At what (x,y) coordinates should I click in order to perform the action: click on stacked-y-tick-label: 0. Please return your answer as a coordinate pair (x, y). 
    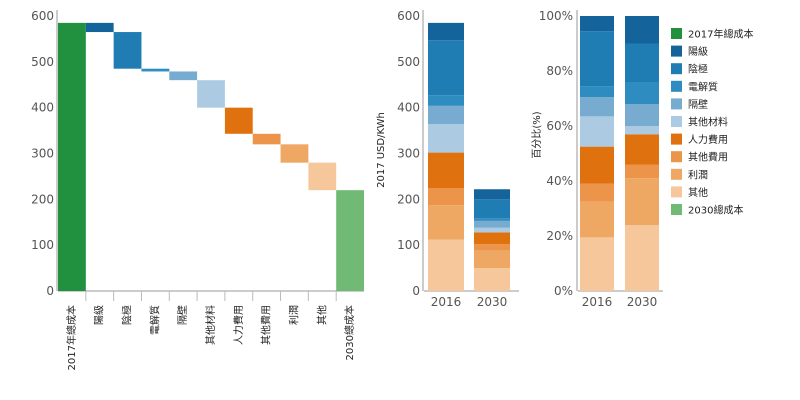
    Looking at the image, I should click on (416, 291).